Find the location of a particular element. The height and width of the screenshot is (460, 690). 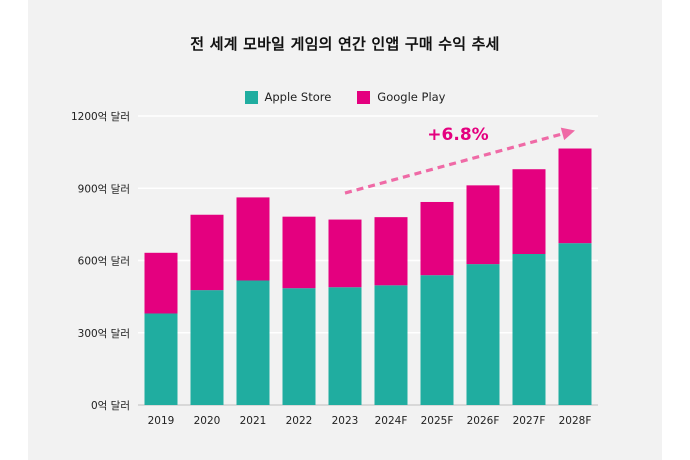

legend-item-google-play: Google Play is located at coordinates (401, 97).